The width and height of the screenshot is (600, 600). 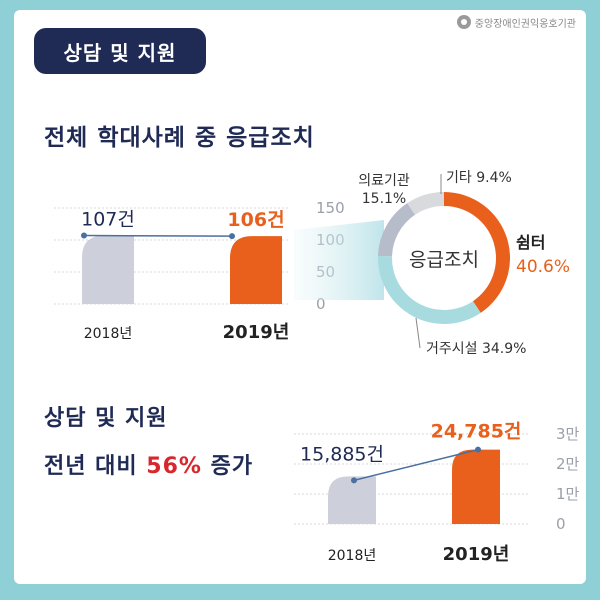 What do you see at coordinates (476, 432) in the screenshot?
I see `data-label: 24,785건` at bounding box center [476, 432].